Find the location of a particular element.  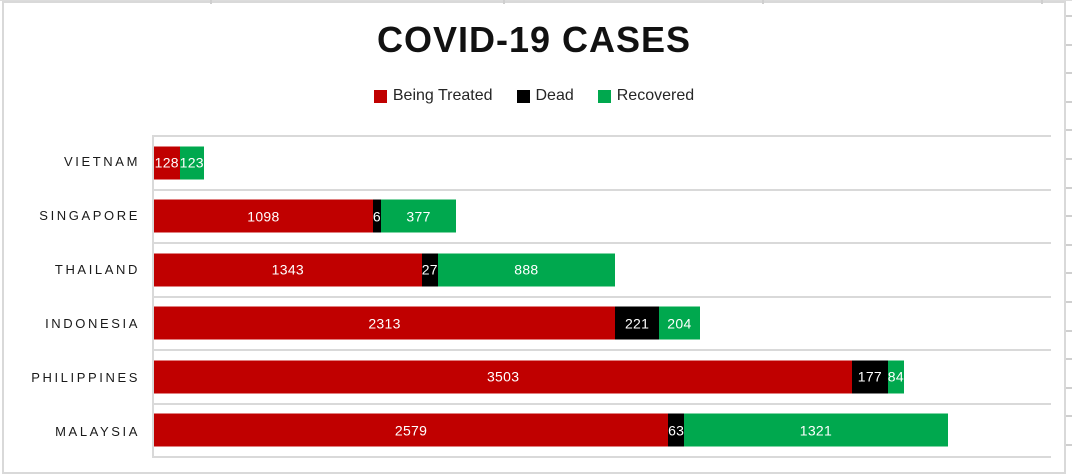

bar-value-label: 1098 is located at coordinates (263, 216).